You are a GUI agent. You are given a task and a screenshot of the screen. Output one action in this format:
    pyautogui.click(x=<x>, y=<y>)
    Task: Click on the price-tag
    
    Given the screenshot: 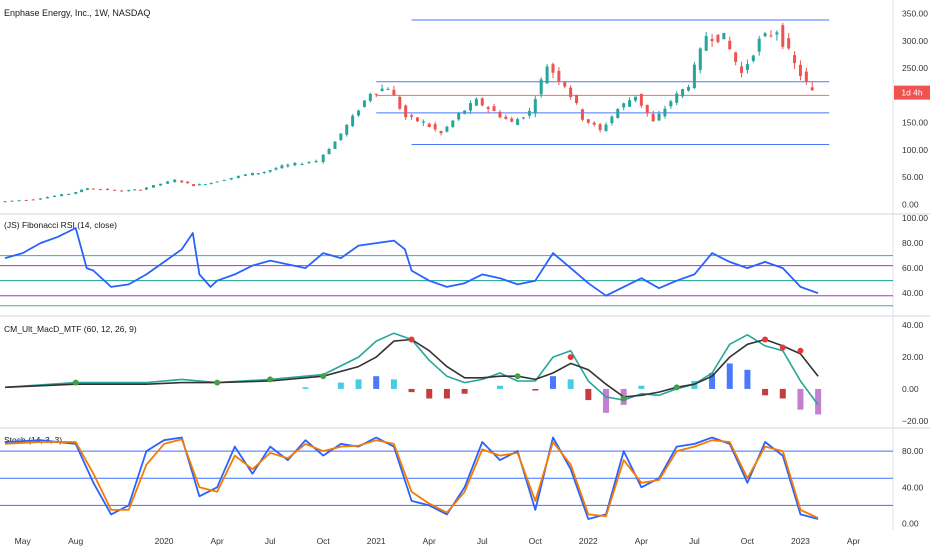 What is the action you would take?
    pyautogui.click(x=912, y=92)
    